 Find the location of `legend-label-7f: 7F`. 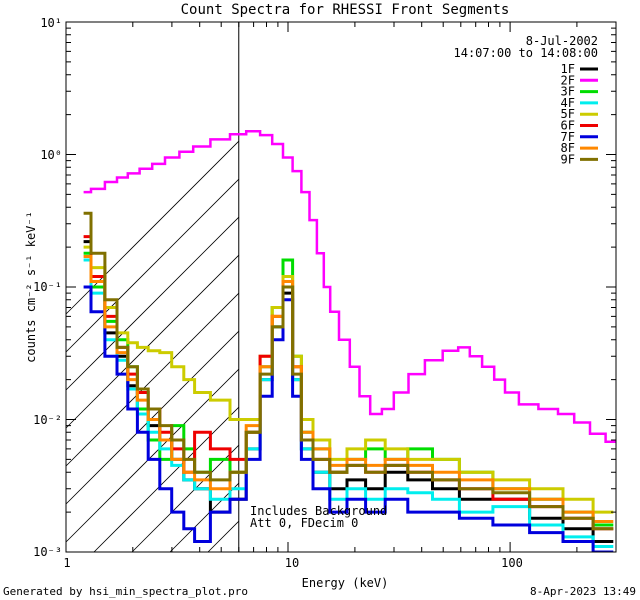

legend-label-7f: 7F is located at coordinates (568, 137).